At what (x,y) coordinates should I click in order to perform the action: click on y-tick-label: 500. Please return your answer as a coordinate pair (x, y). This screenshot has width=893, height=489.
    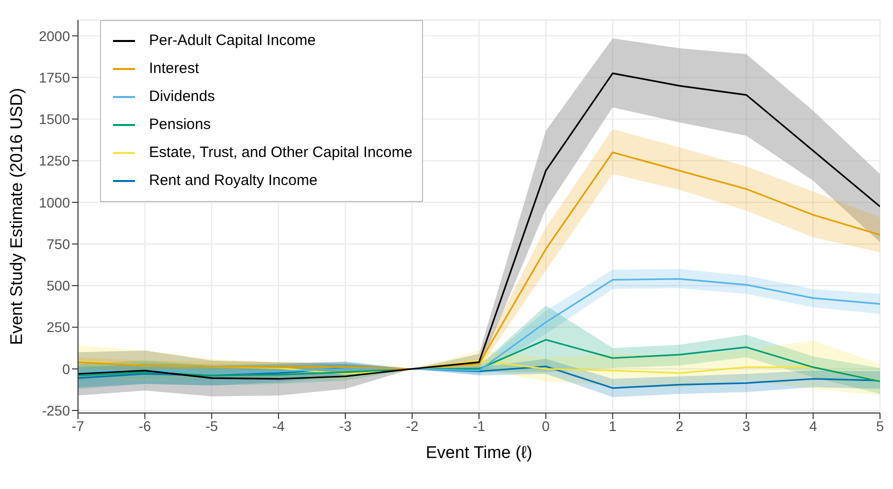
    Looking at the image, I should click on (58, 286).